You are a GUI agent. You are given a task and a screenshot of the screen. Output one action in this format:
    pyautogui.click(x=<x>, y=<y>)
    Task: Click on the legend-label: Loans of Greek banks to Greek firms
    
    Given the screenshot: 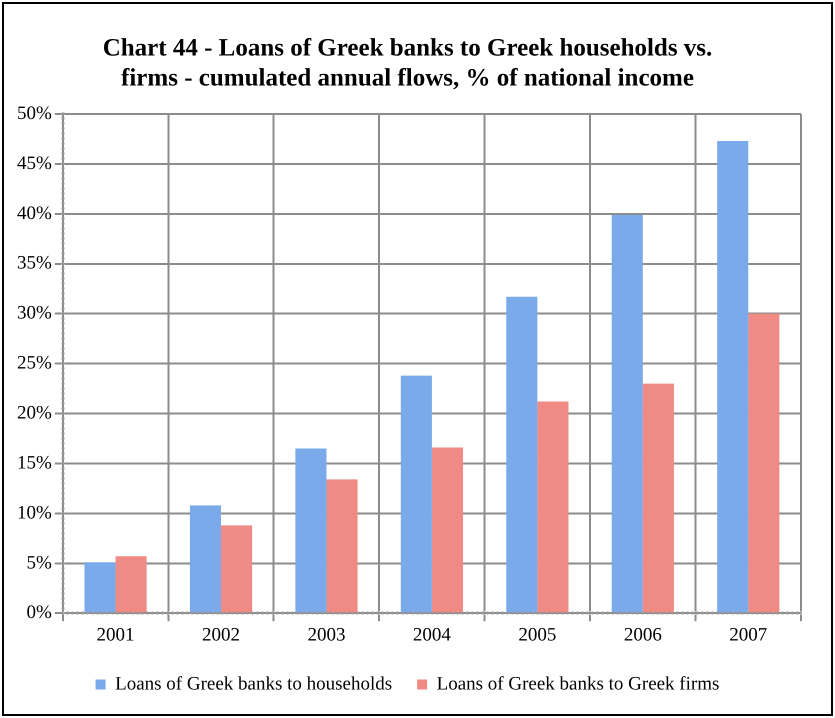 What is the action you would take?
    pyautogui.click(x=578, y=683)
    